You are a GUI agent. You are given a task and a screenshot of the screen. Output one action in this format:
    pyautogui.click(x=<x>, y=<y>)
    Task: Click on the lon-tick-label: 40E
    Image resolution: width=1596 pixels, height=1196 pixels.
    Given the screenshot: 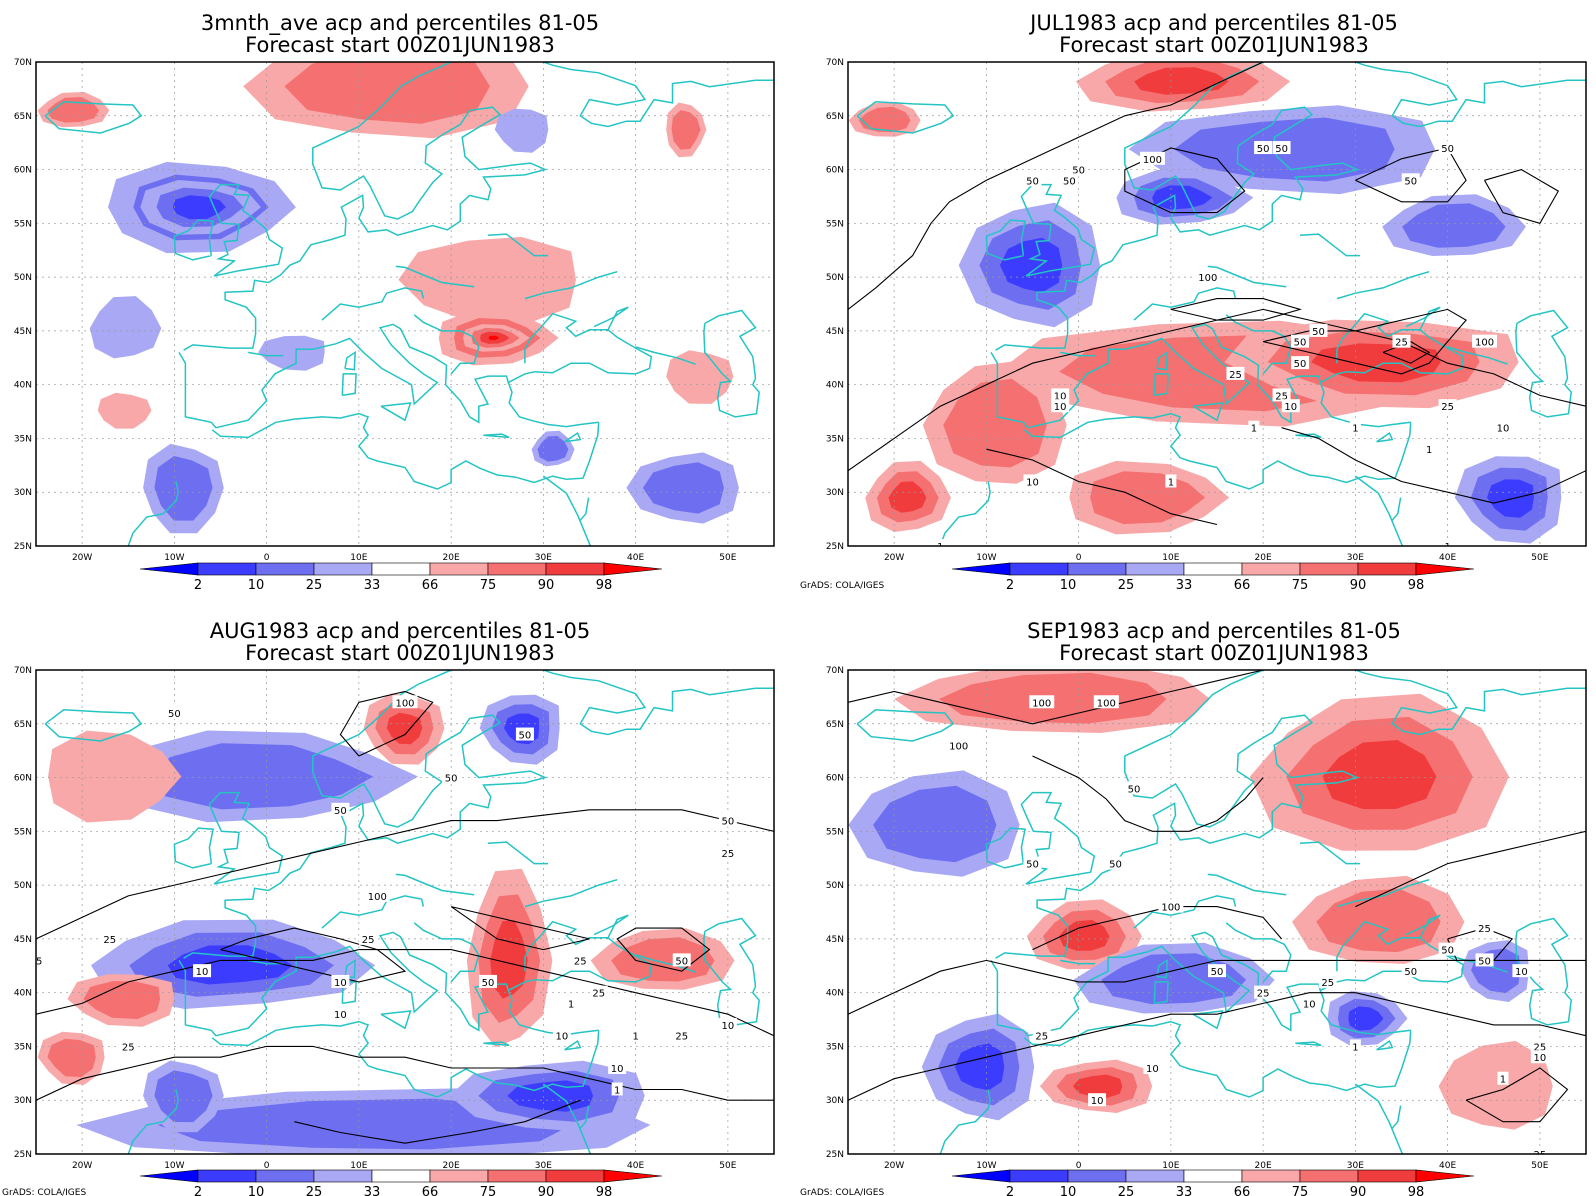 What is the action you would take?
    pyautogui.click(x=635, y=1166)
    